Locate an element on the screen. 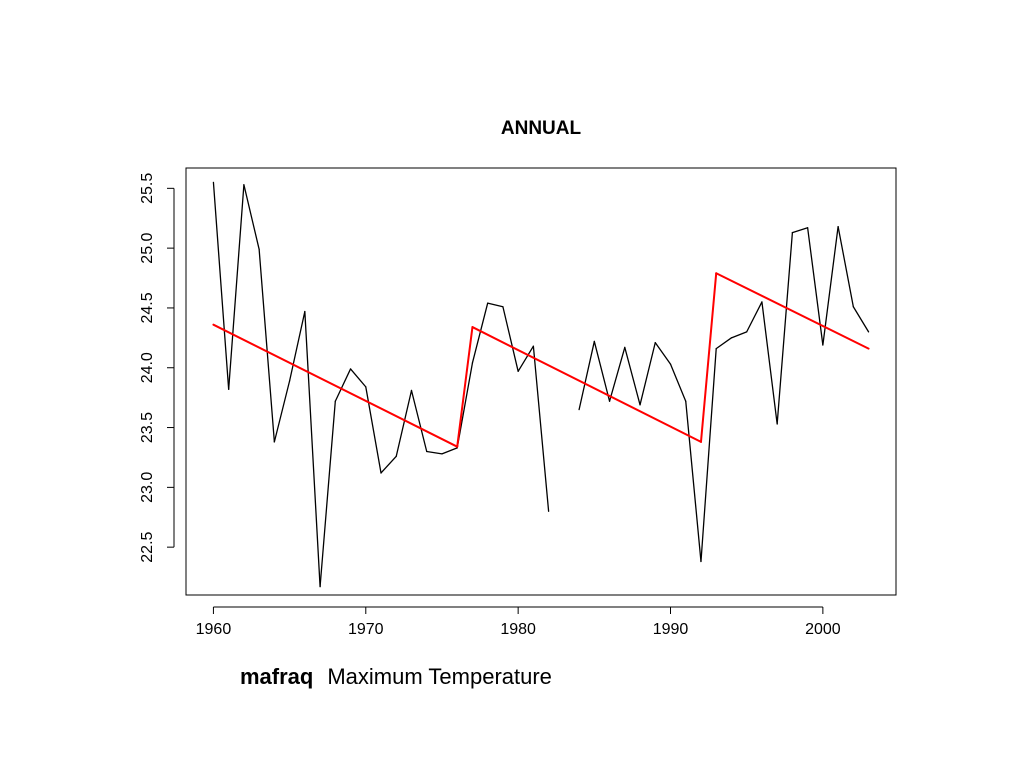  y-tick-label: 24.0 is located at coordinates (147, 367).